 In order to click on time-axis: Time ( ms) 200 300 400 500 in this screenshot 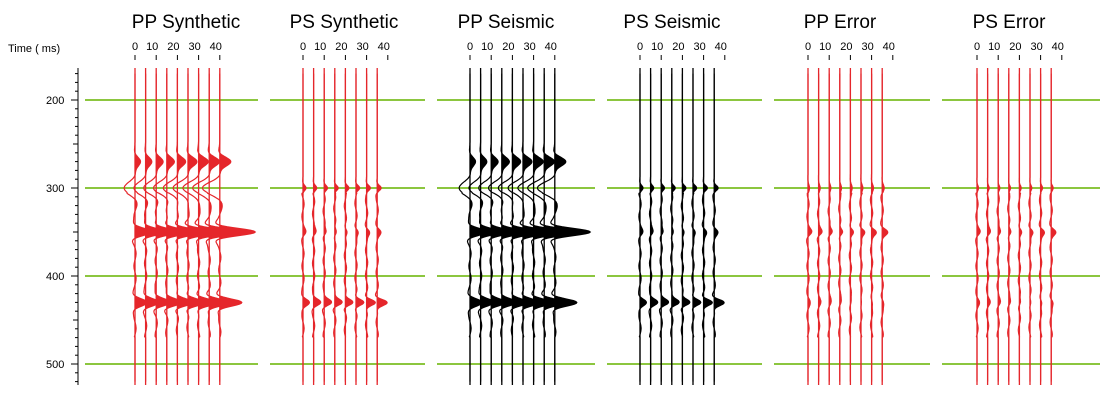, I will do `click(43, 214)`.